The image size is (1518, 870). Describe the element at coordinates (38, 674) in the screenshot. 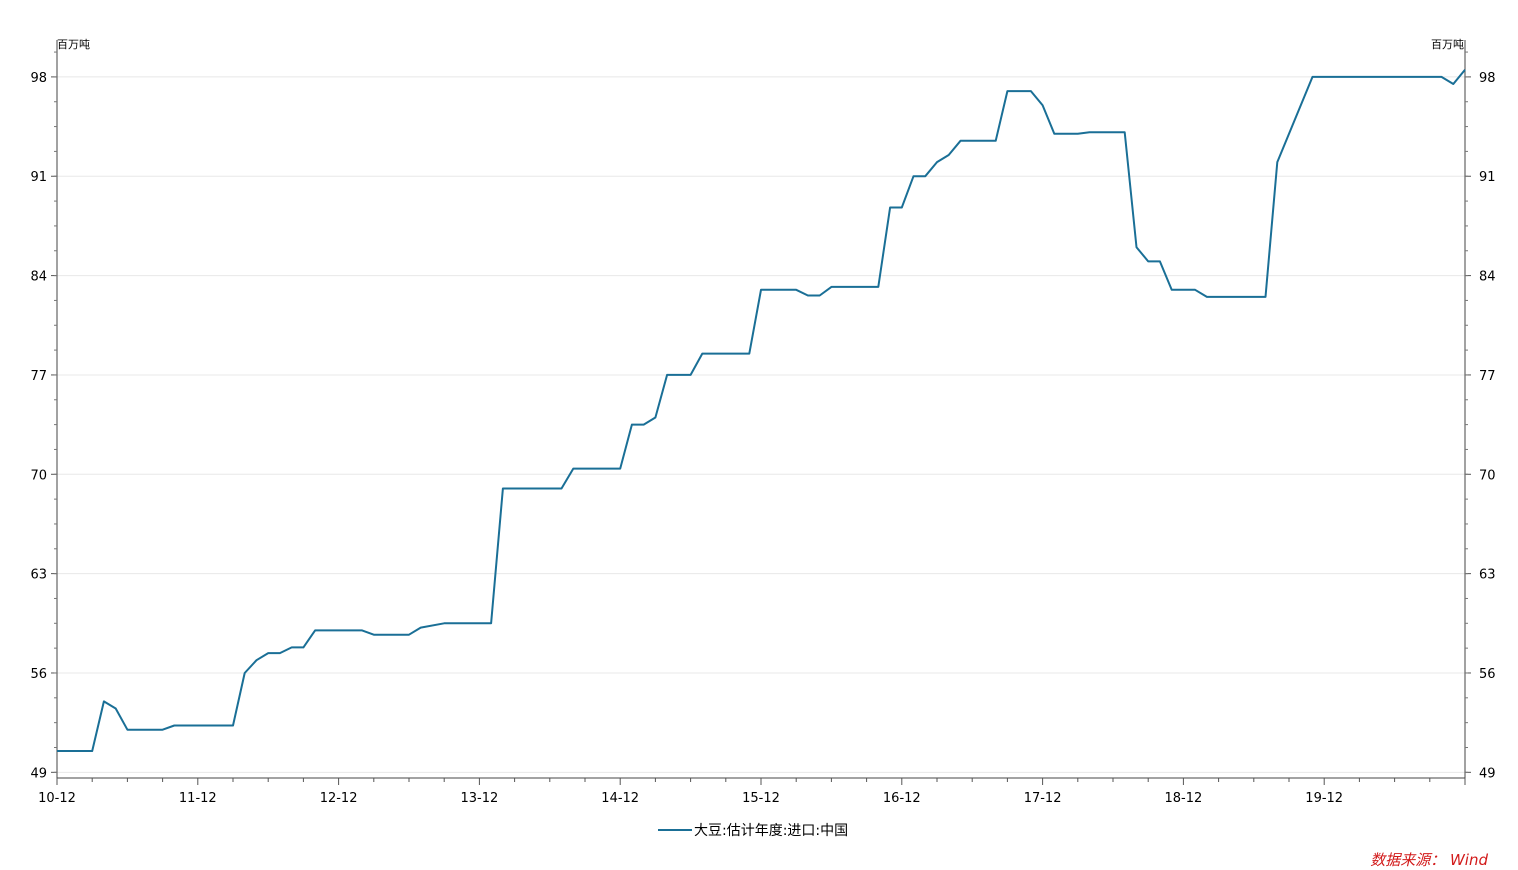

I see `y-tick-label: 56` at that location.